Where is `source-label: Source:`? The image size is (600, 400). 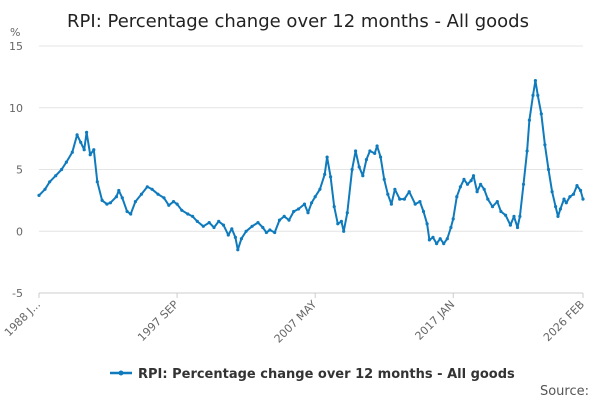 source-label: Source: is located at coordinates (564, 391).